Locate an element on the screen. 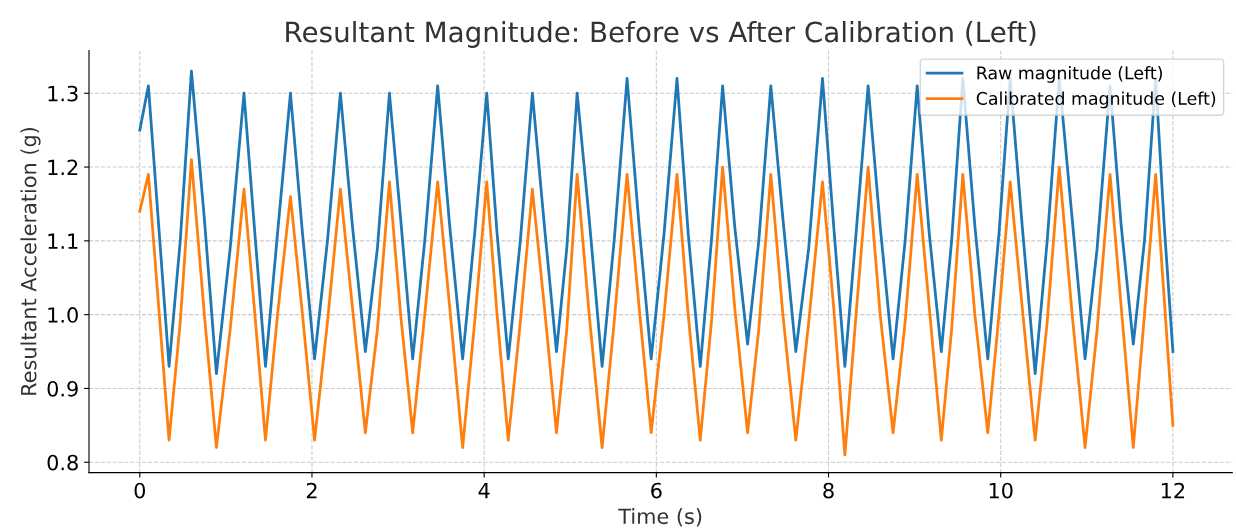  y-tick-label: 0.8 is located at coordinates (62, 462).